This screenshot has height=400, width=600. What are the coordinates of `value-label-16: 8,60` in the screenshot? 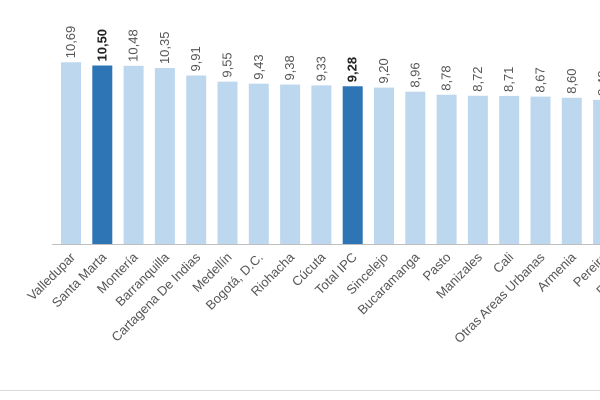 It's located at (571, 80).